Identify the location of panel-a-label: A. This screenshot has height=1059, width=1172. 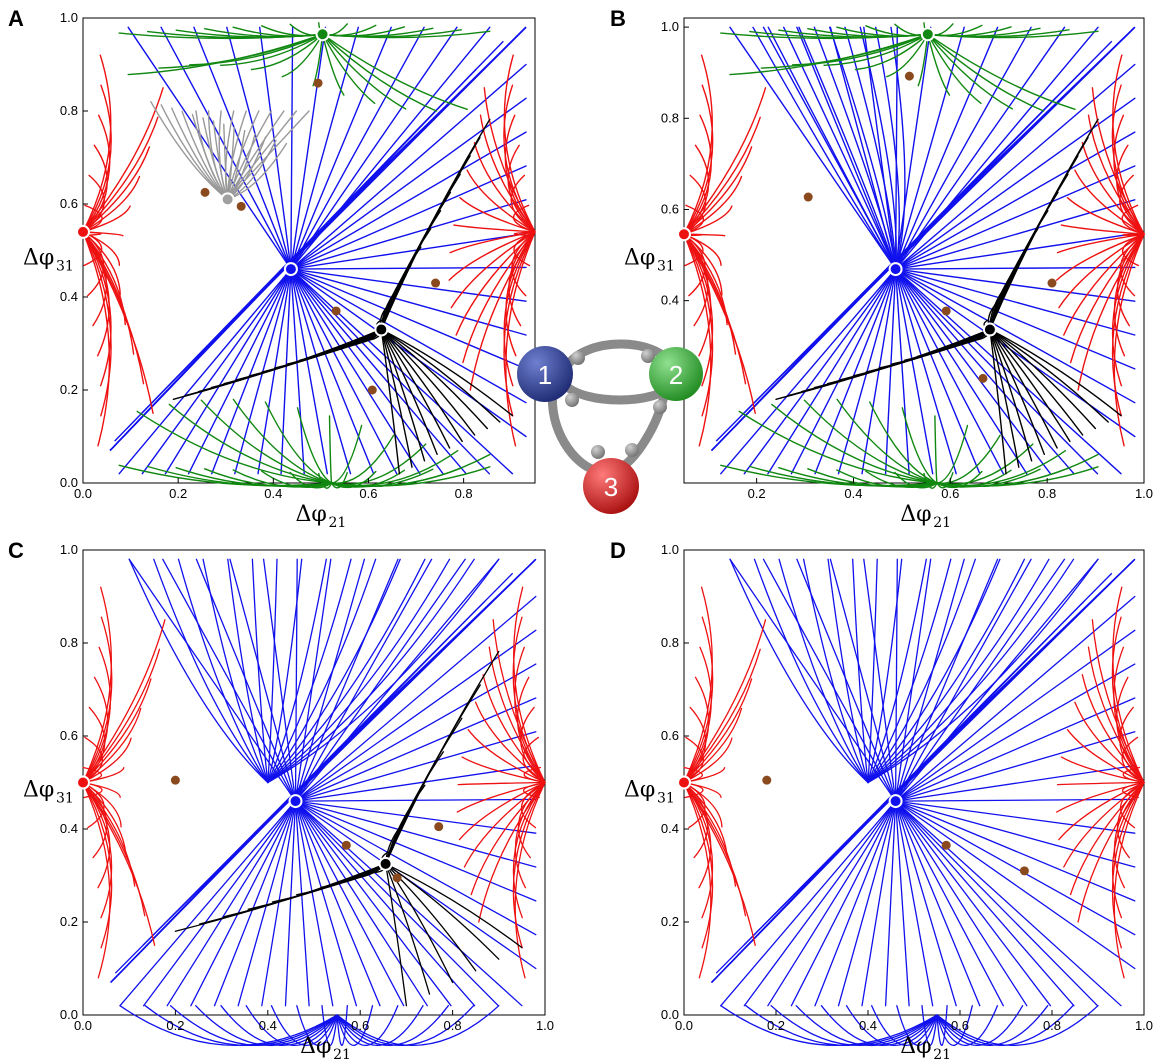
(16, 18).